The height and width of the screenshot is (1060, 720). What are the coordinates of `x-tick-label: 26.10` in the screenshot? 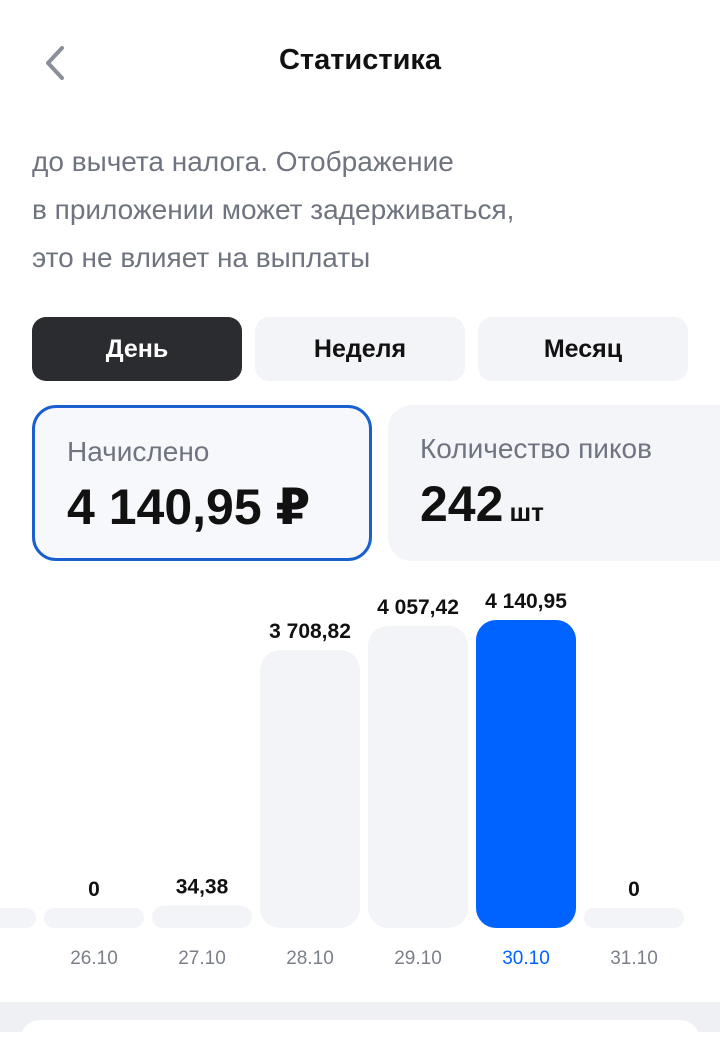 It's located at (94, 958).